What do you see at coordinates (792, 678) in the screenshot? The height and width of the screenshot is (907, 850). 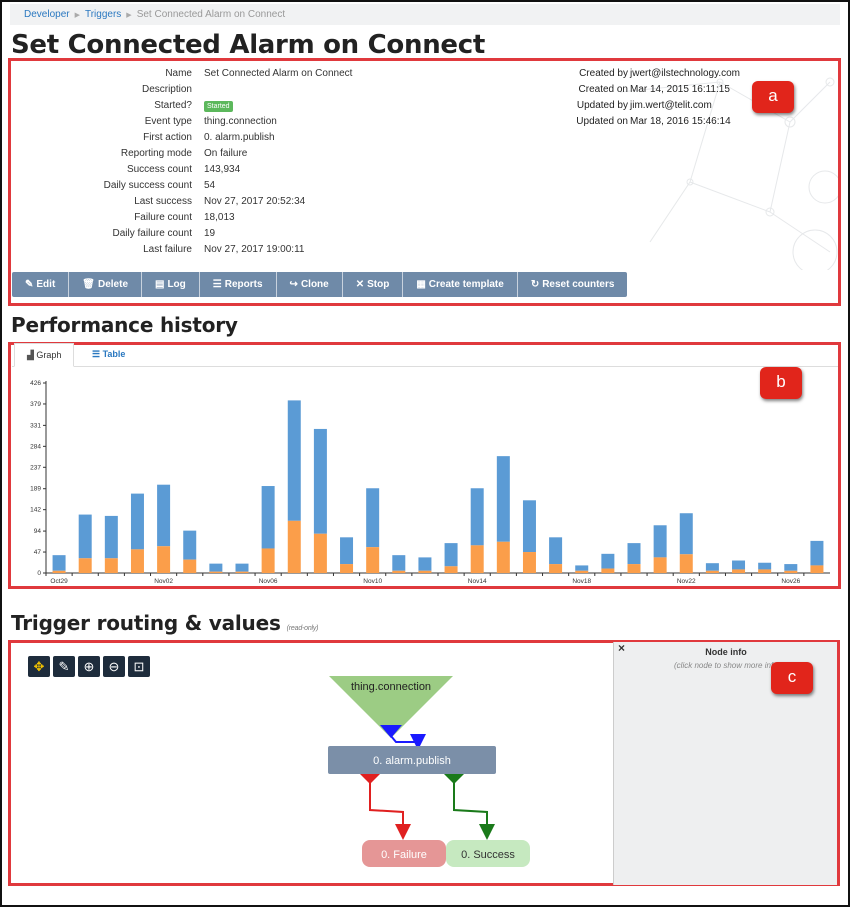 I see `callout-c: c` at bounding box center [792, 678].